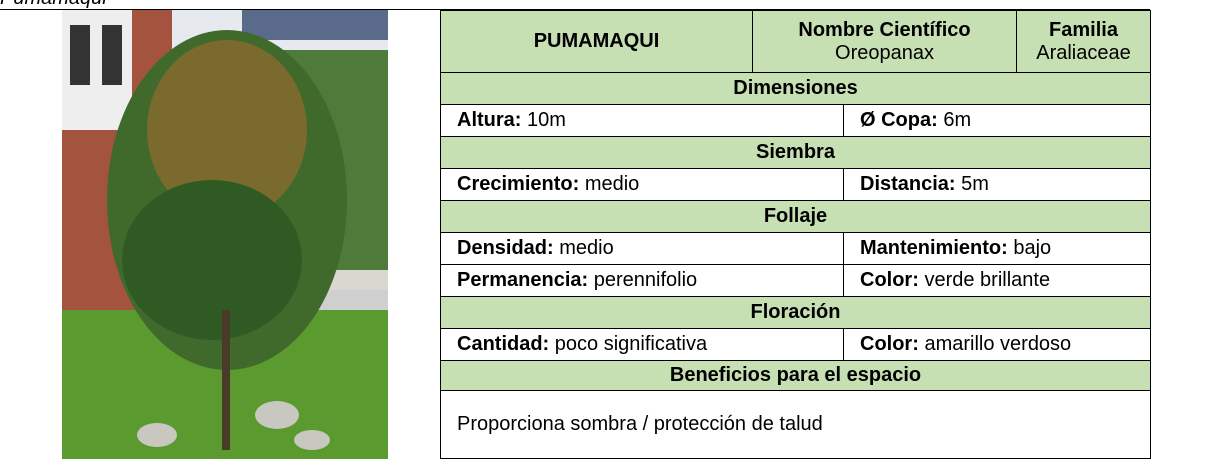 This screenshot has height=459, width=1212. I want to click on field-value: amarillo verdoso, so click(998, 344).